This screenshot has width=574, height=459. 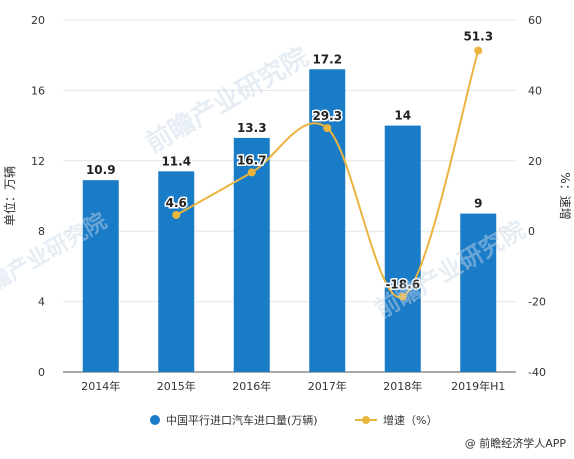 What do you see at coordinates (515, 443) in the screenshot?
I see `source-credit: @ 前瞻经济学人APP` at bounding box center [515, 443].